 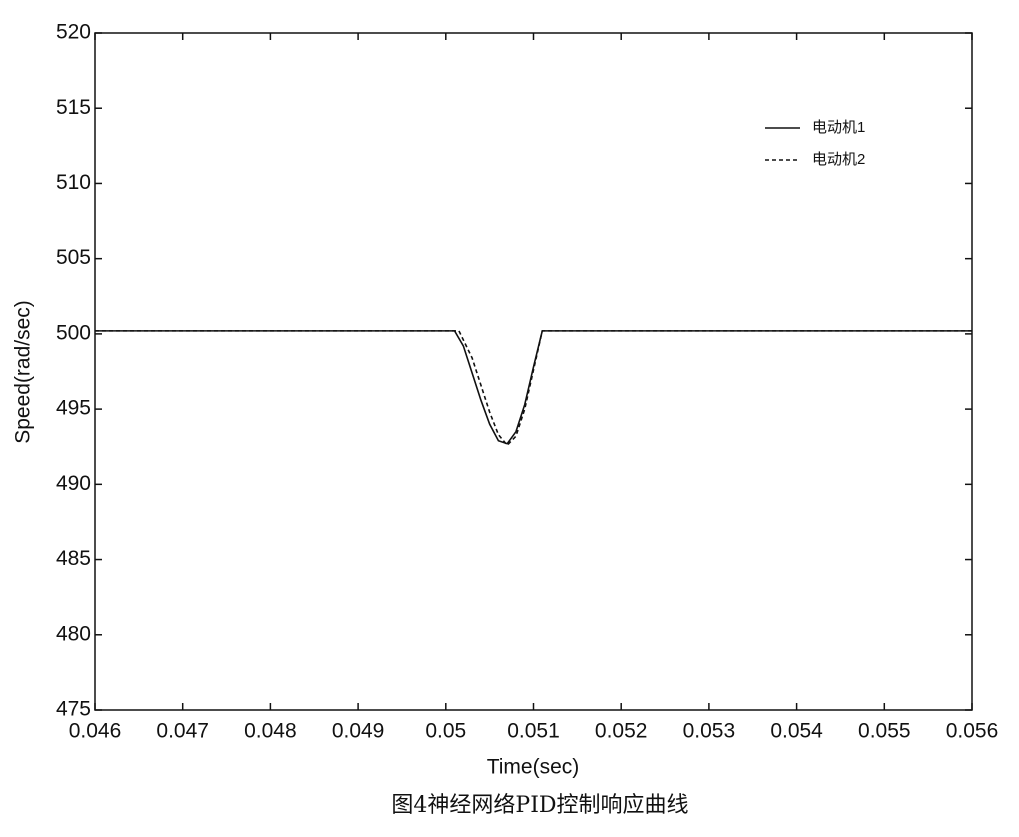 I want to click on x-tick-label: 0.054, so click(x=796, y=731).